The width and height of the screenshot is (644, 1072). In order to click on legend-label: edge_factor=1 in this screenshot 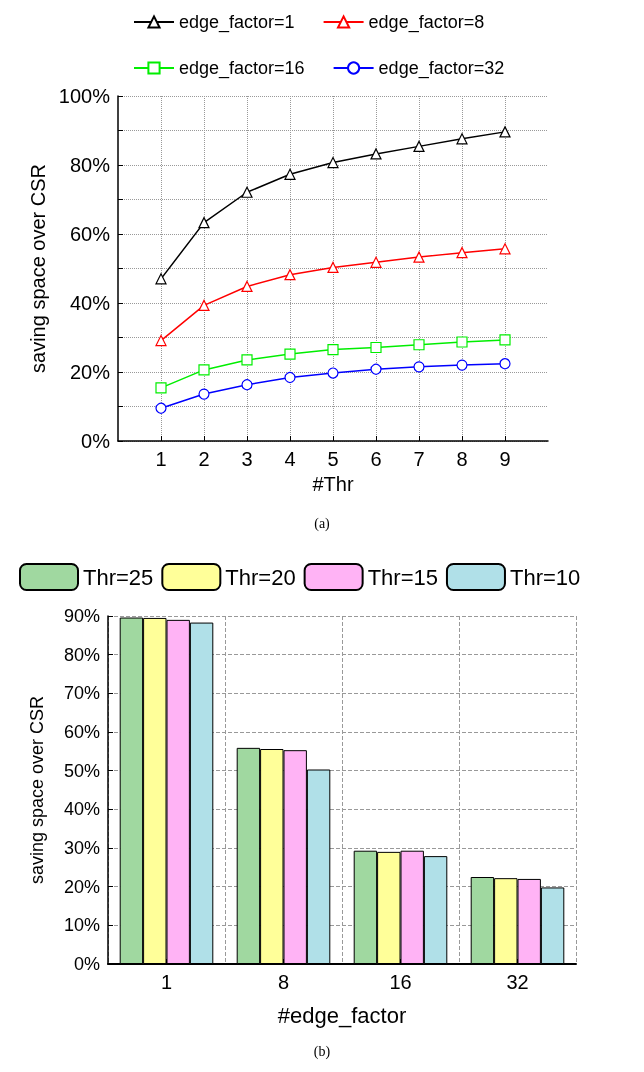, I will do `click(237, 22)`.